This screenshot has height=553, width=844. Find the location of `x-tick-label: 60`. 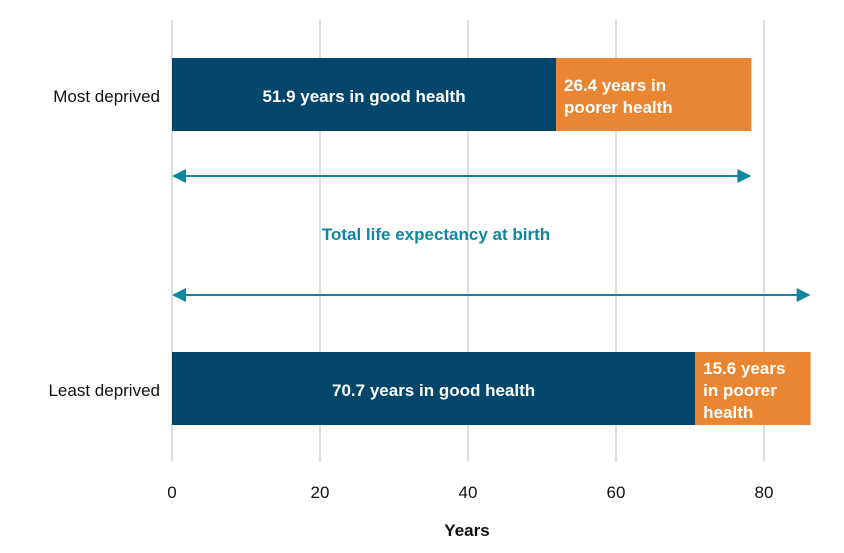

x-tick-label: 60 is located at coordinates (616, 492).